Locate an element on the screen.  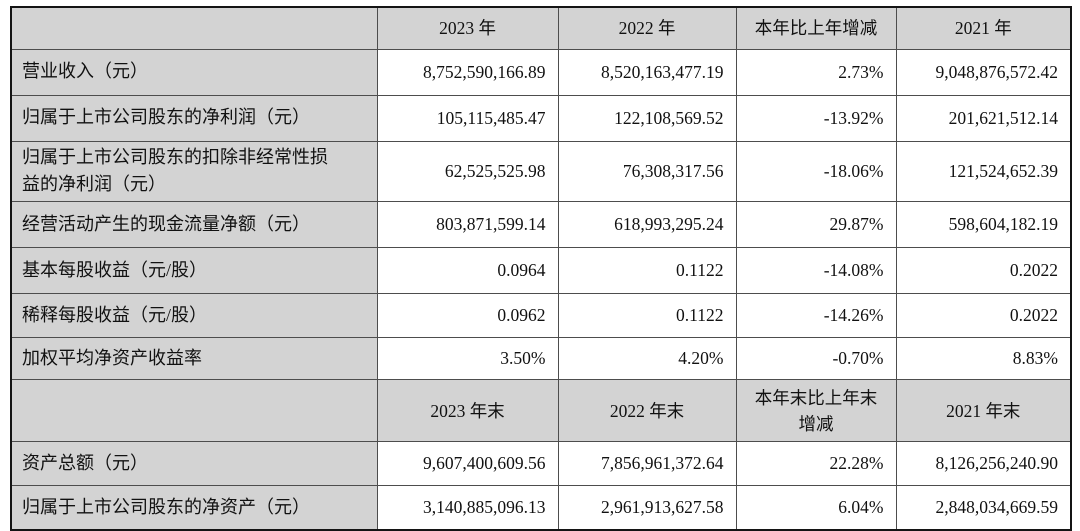
table-row-diluted-eps: 稀释每股收益（元/股） 0.0962 0.1122 -14.26% 0.2022 is located at coordinates (541, 316).